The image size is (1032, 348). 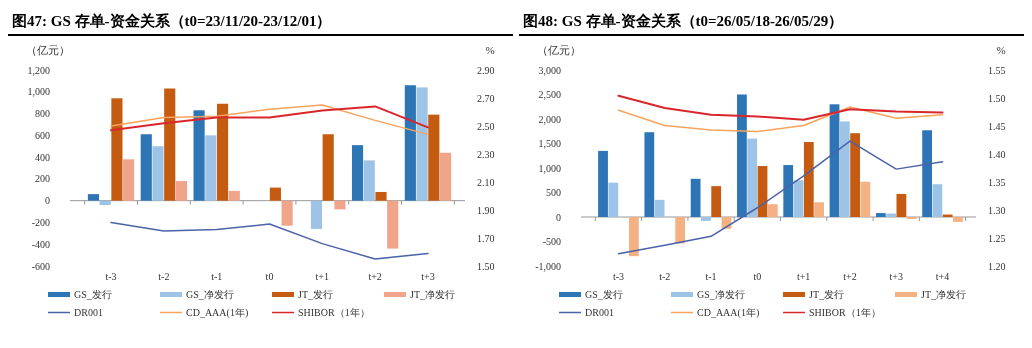 I want to click on y-tick-label: -400, so click(x=40, y=244).